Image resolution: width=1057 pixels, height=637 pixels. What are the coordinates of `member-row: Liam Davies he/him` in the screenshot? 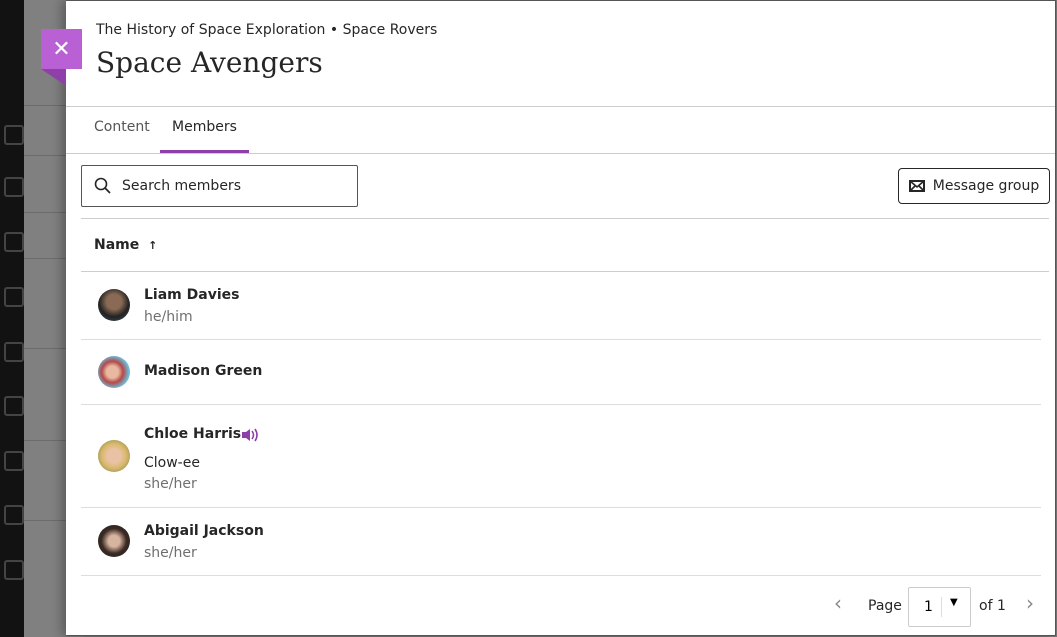 It's located at (561, 306).